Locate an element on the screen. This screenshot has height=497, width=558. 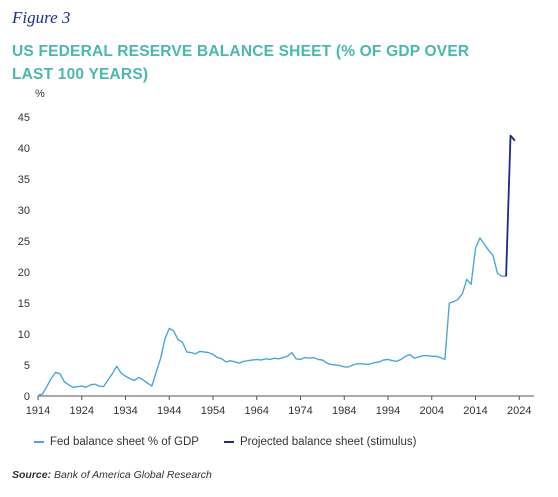
x-tick-label: 1994 is located at coordinates (388, 411).